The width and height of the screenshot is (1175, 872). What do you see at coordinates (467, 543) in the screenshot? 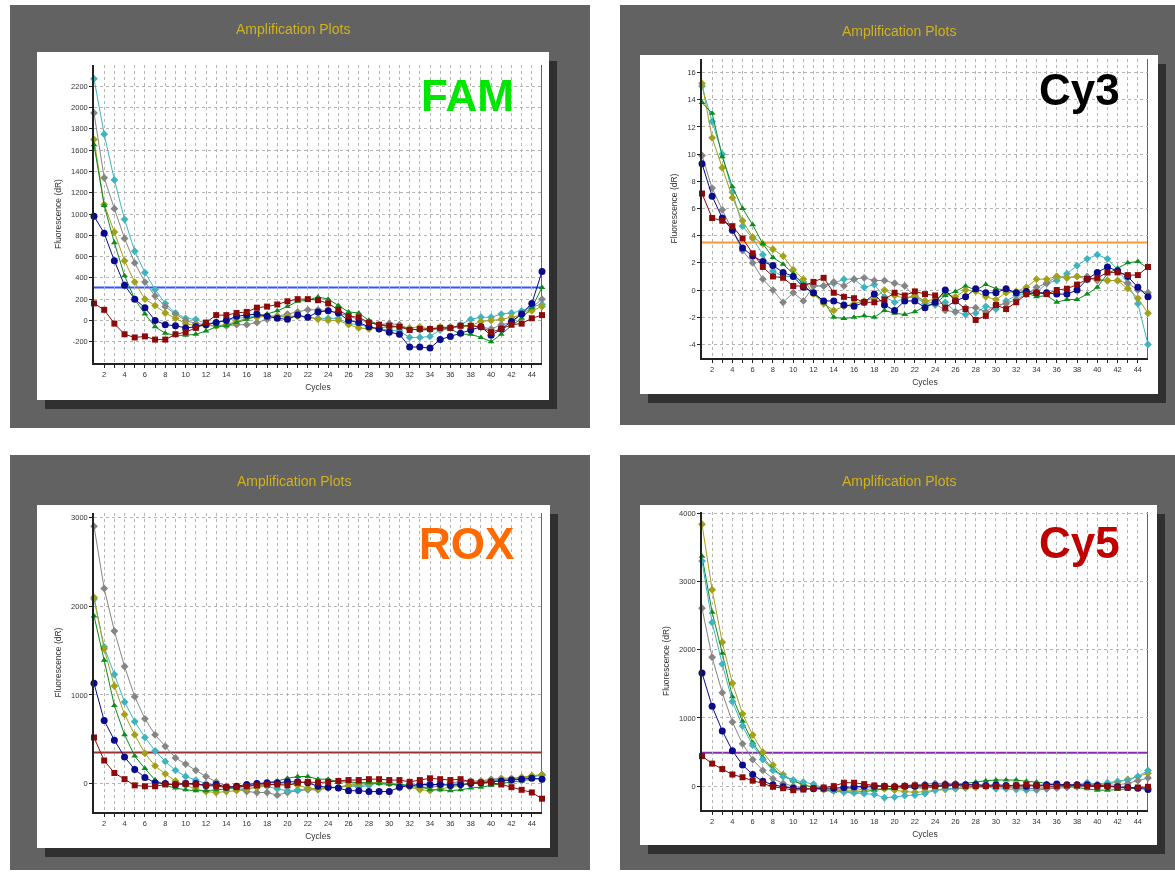
I see `annotation: ROX` at bounding box center [467, 543].